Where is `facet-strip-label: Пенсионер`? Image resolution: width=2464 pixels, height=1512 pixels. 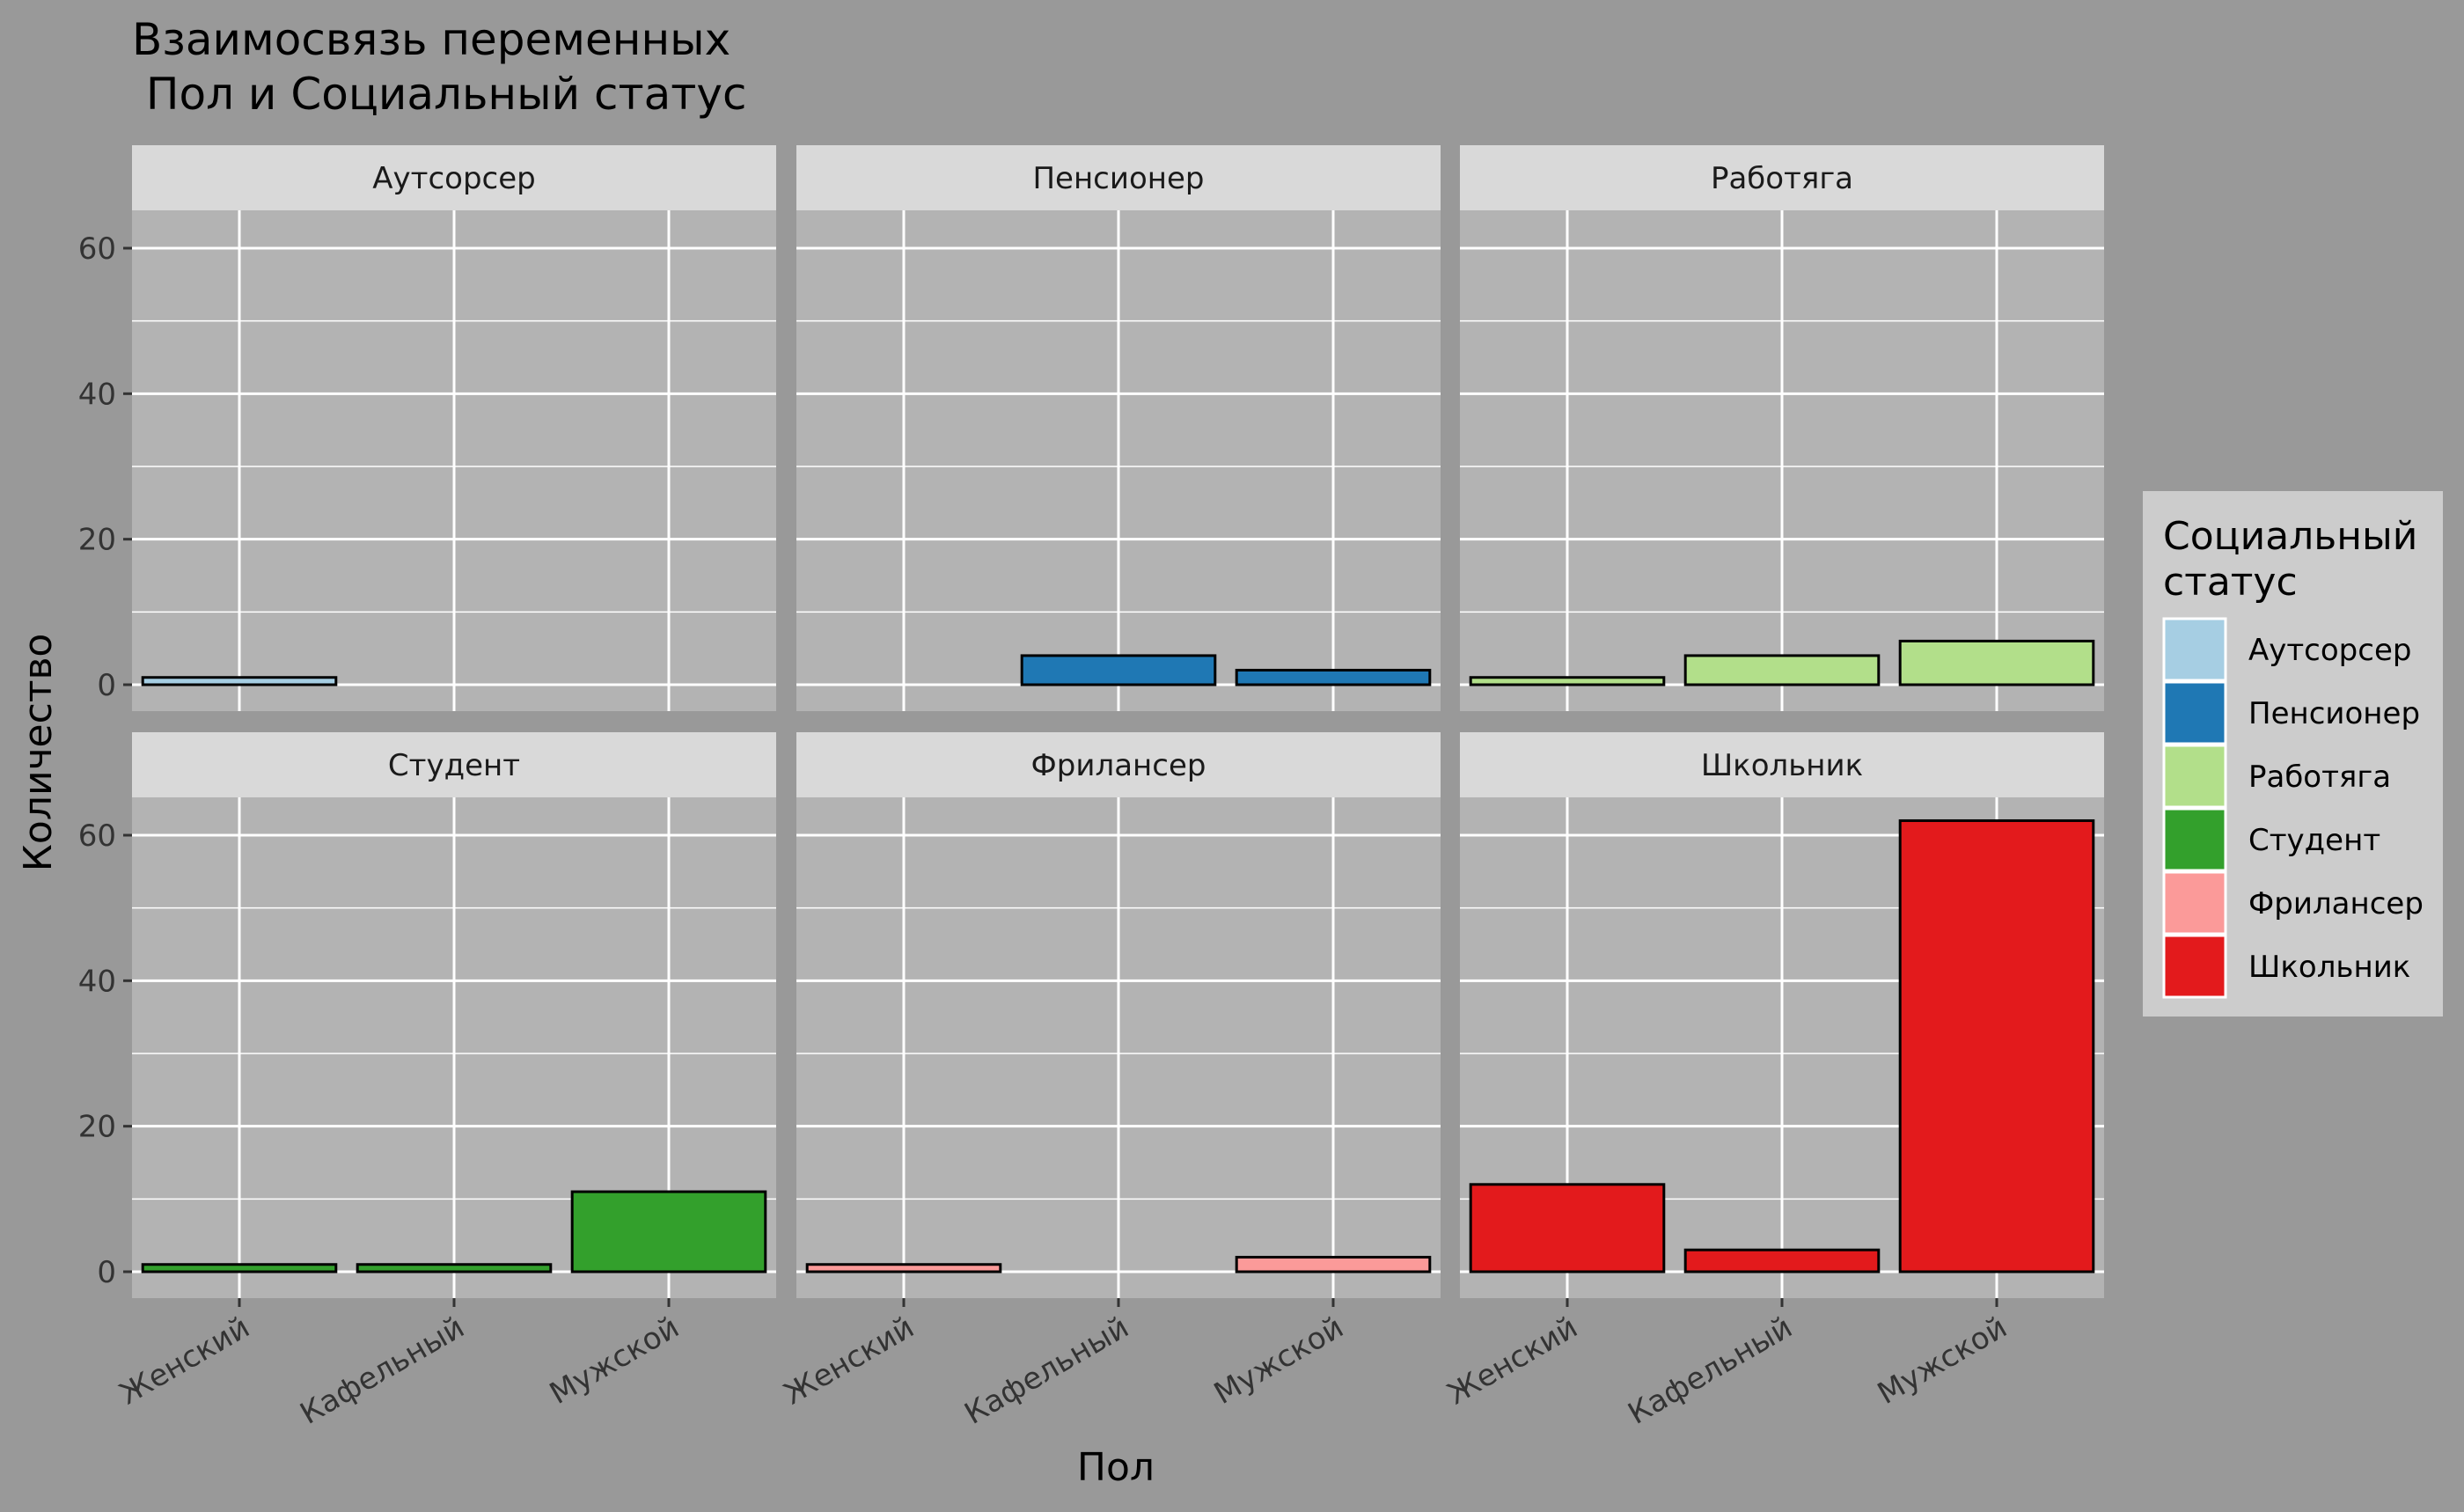 facet-strip-label: Пенсионер is located at coordinates (1118, 179).